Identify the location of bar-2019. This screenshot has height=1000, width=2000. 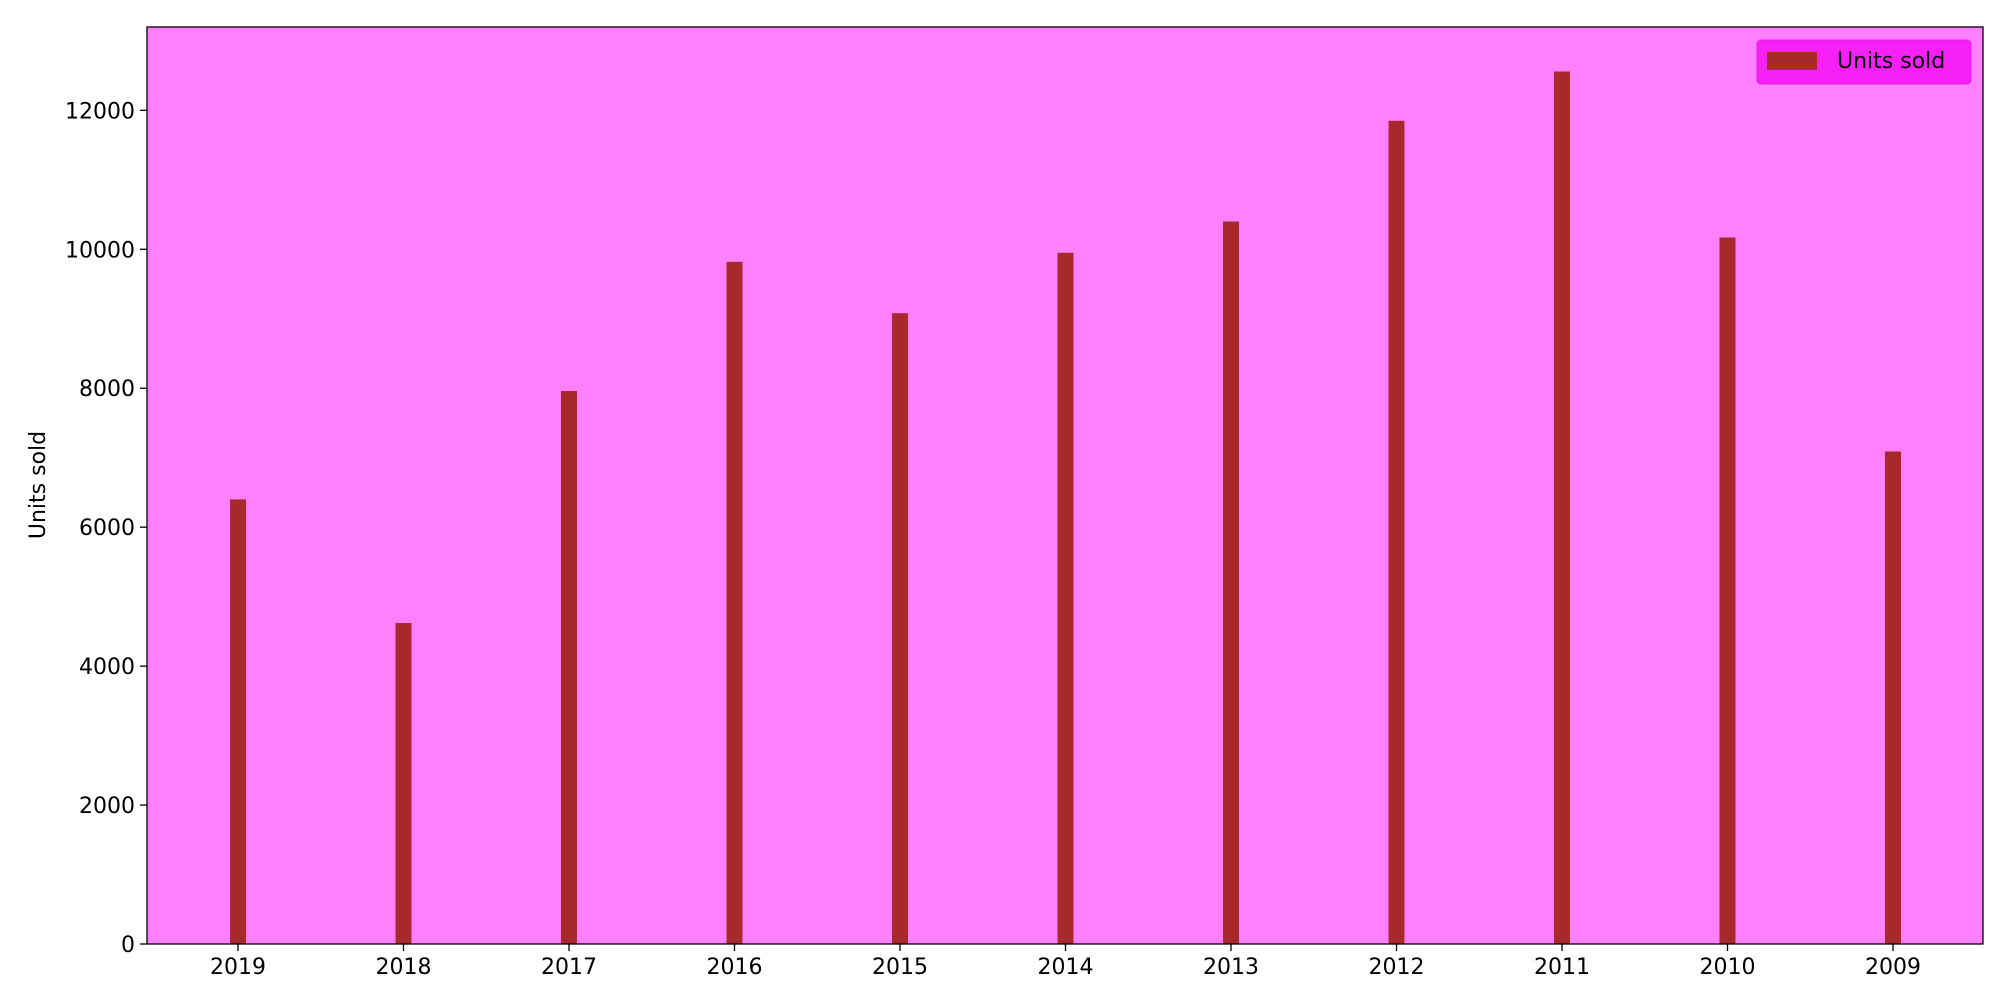
(238, 721).